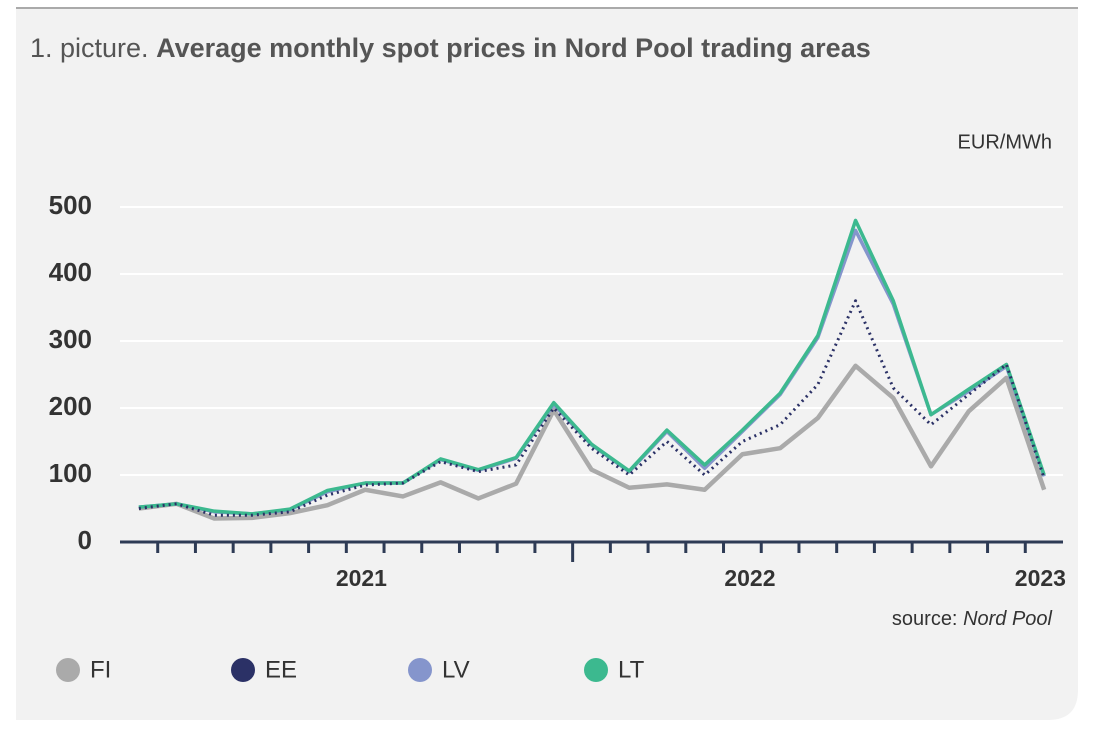 This screenshot has width=1109, height=741. Describe the element at coordinates (70, 205) in the screenshot. I see `y-tick-label: 500` at that location.